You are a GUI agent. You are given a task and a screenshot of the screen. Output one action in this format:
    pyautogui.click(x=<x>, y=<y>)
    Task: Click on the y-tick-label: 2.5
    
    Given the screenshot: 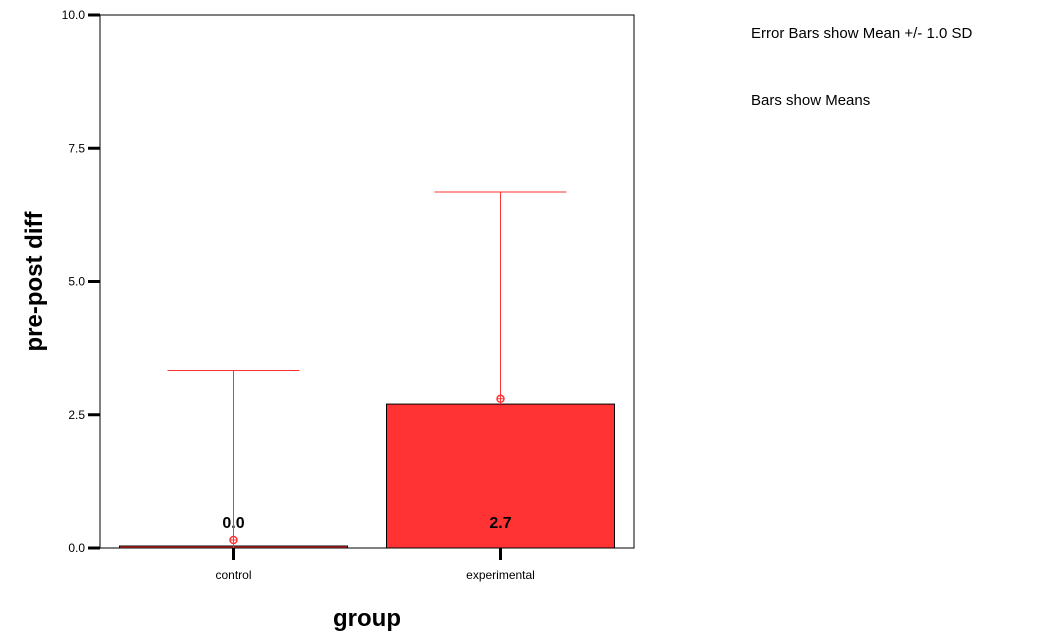 What is the action you would take?
    pyautogui.click(x=76, y=415)
    